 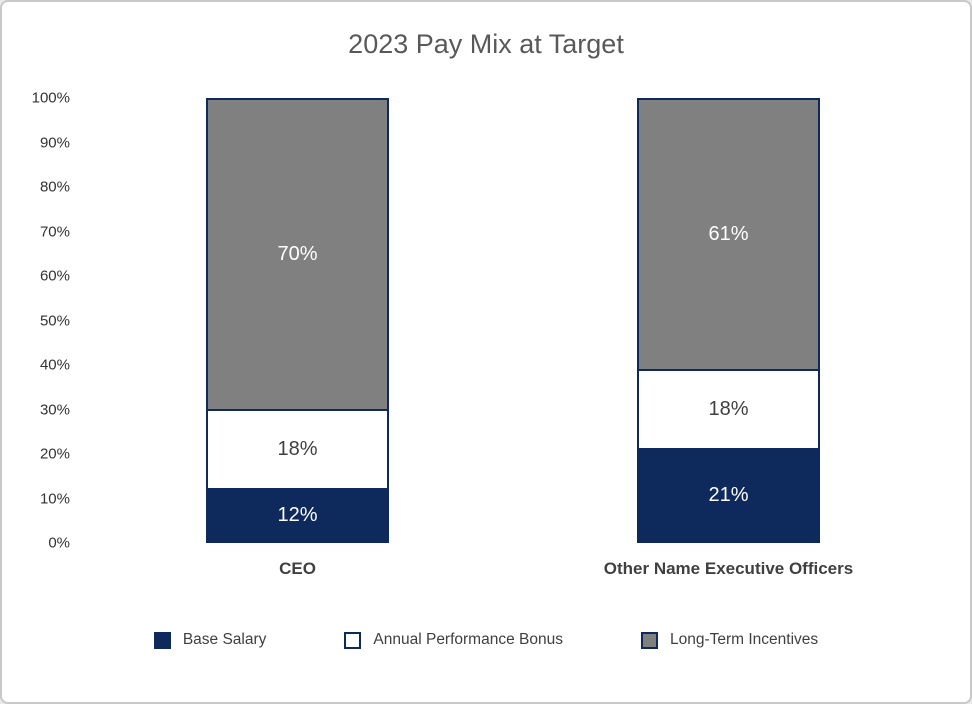 What do you see at coordinates (54, 231) in the screenshot?
I see `y-tick-label: 70%` at bounding box center [54, 231].